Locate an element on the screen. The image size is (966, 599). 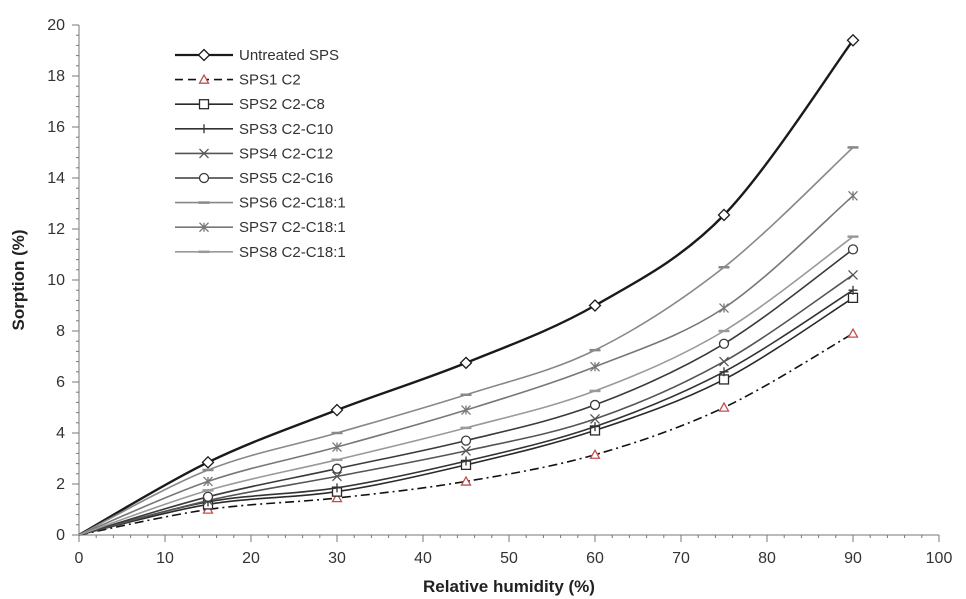
x-tick-label: 100 is located at coordinates (939, 558).